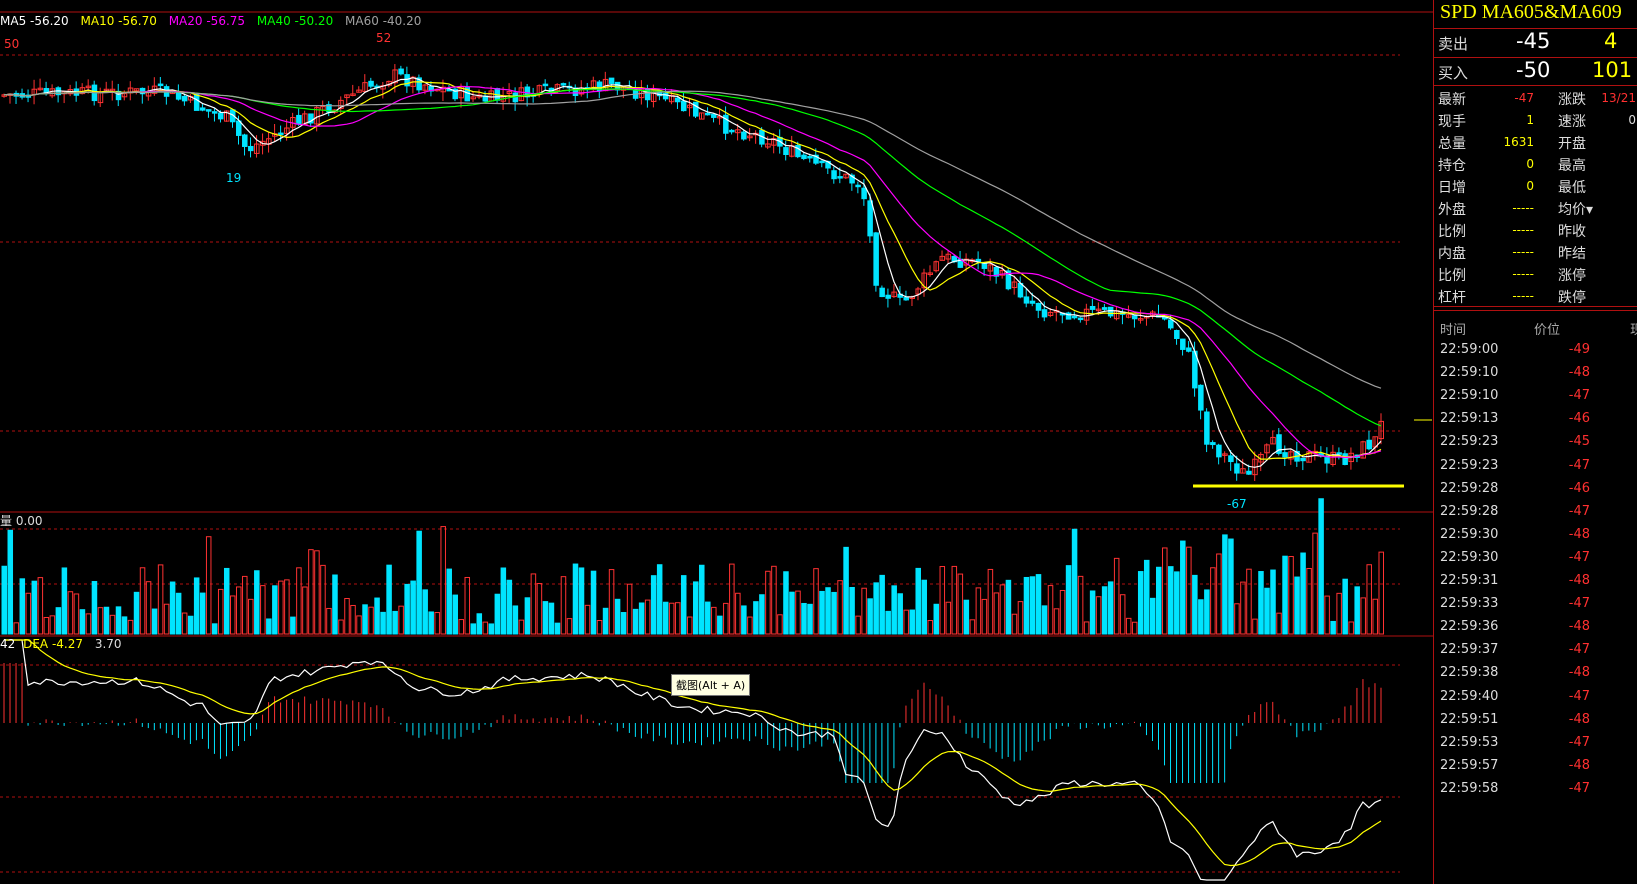 The height and width of the screenshot is (884, 1637). Describe the element at coordinates (1618, 98) in the screenshot. I see `stat-value: 13/21` at that location.